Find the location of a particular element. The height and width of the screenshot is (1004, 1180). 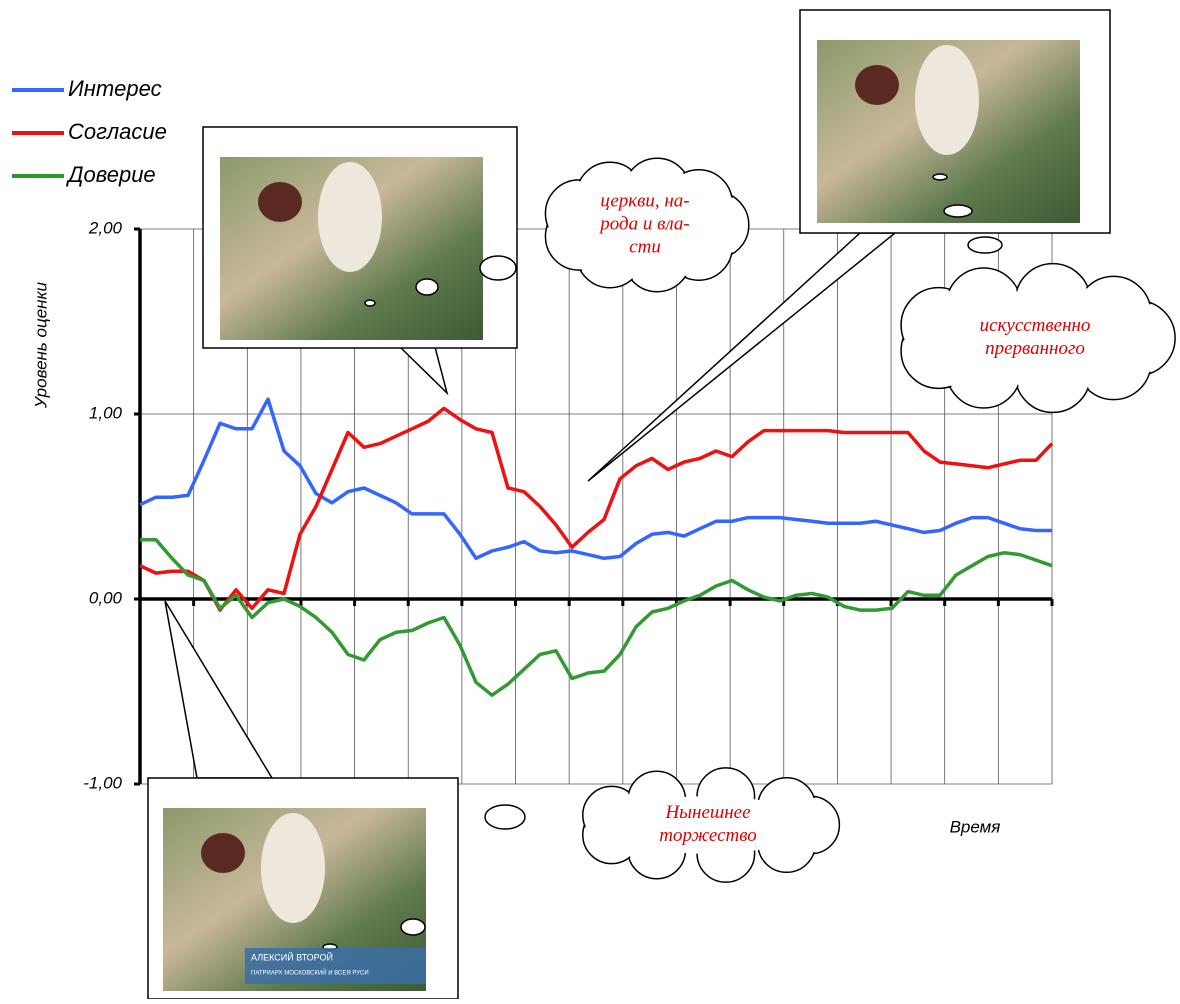

x-axis-label: Время is located at coordinates (975, 826).